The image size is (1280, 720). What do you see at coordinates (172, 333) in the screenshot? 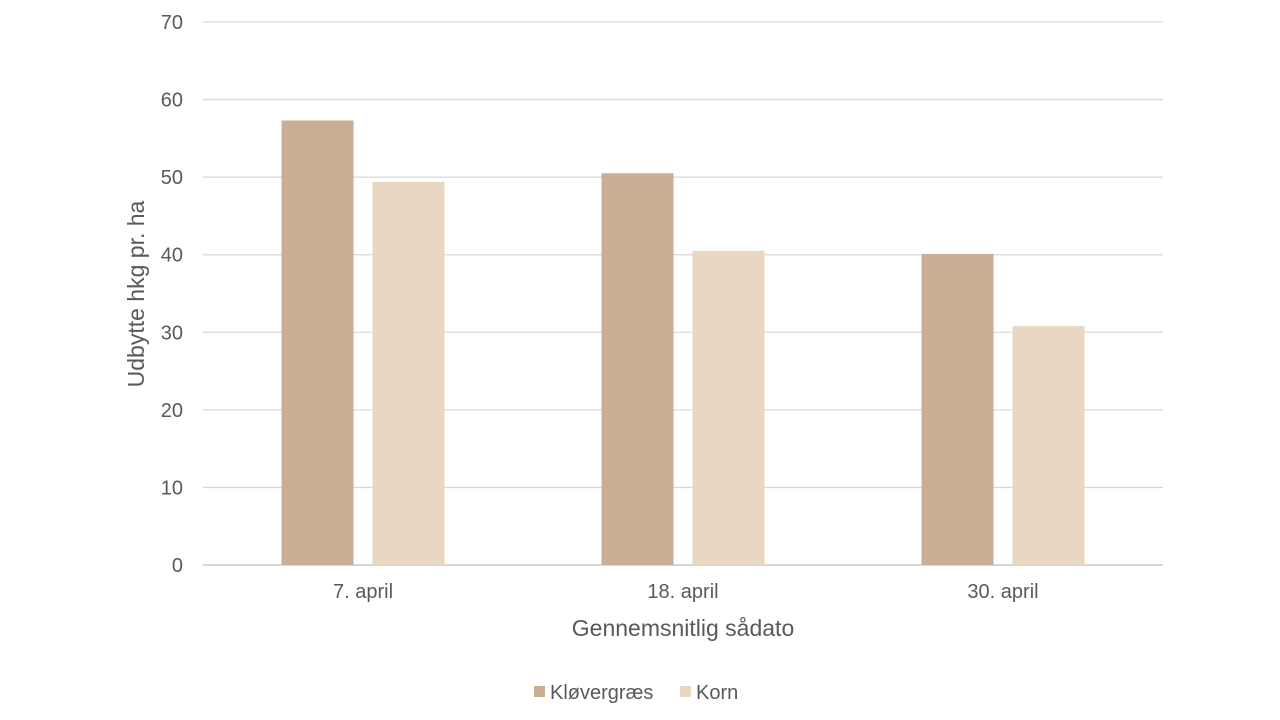
I see `y-tick-label: 30` at bounding box center [172, 333].